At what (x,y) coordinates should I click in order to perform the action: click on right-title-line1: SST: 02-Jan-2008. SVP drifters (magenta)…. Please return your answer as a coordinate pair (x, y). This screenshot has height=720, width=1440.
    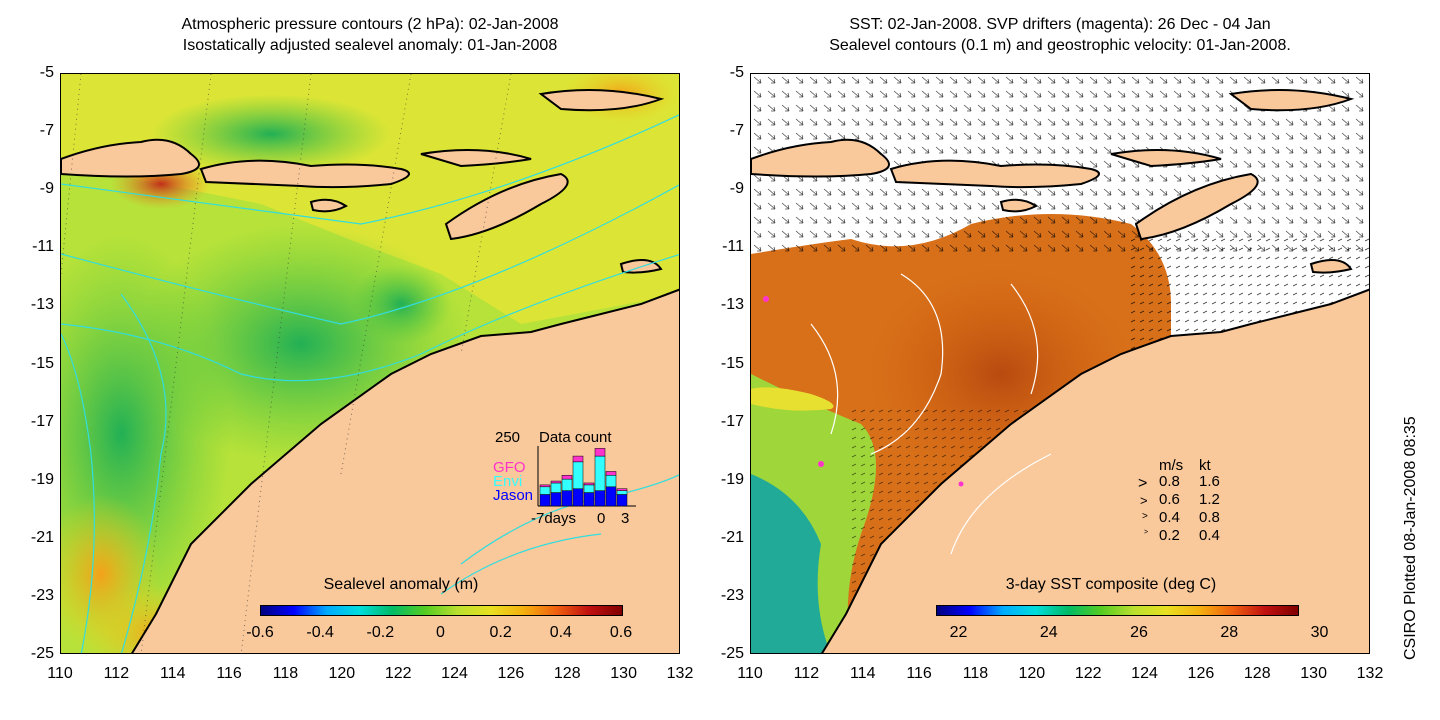
    Looking at the image, I should click on (1060, 24).